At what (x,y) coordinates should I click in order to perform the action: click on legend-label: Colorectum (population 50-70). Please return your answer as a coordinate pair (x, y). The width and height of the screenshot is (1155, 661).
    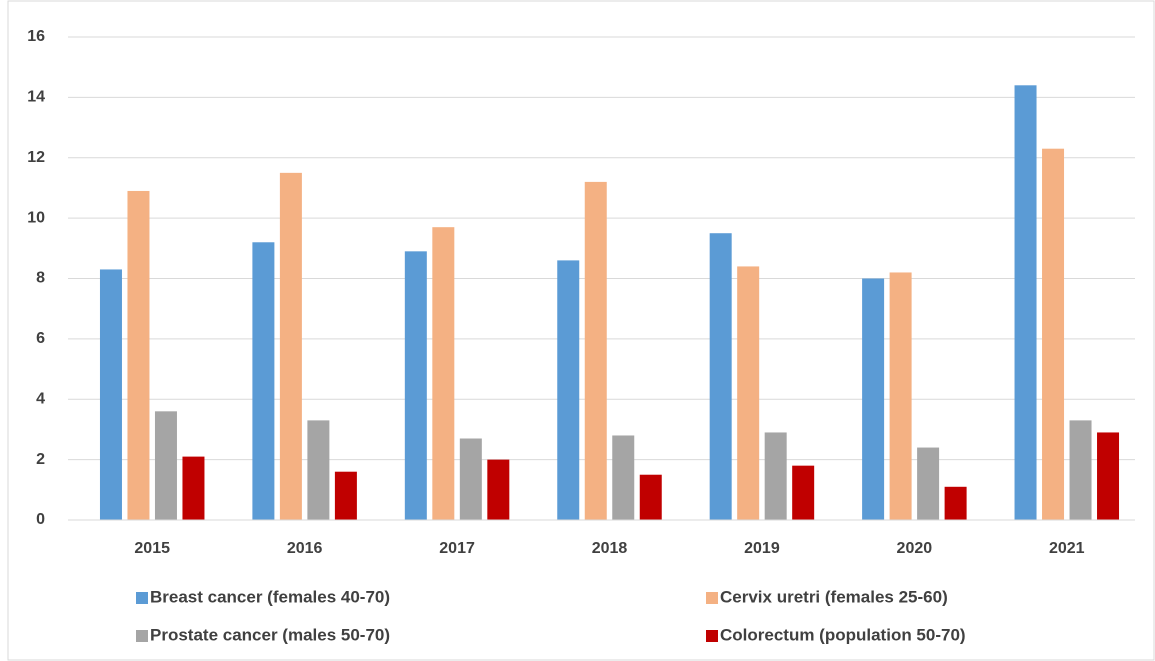
    Looking at the image, I should click on (843, 634).